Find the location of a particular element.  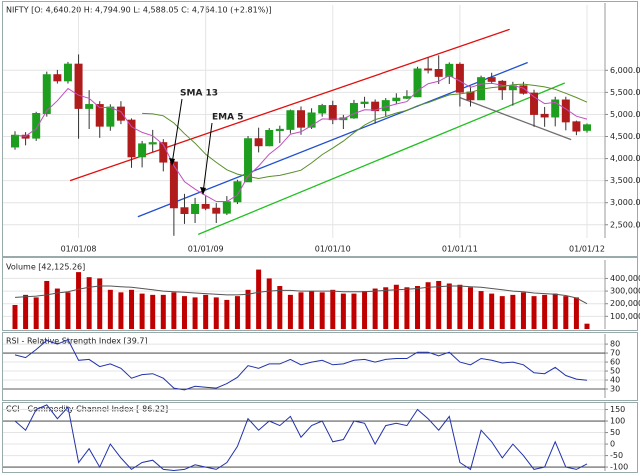

y-tick-label: 2,500.00 is located at coordinates (625, 224).